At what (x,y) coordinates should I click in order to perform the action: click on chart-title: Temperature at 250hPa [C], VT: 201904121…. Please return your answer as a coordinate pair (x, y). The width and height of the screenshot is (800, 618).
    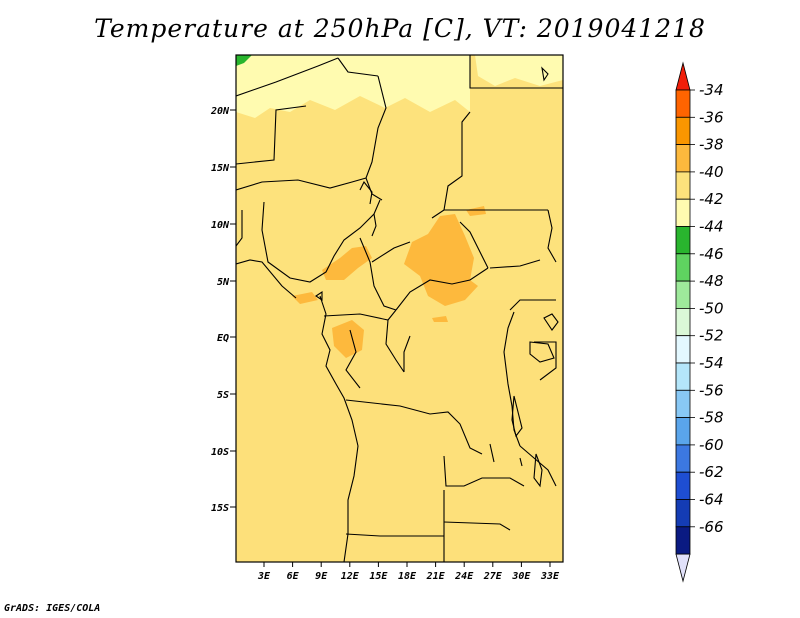
    Looking at the image, I should click on (400, 28).